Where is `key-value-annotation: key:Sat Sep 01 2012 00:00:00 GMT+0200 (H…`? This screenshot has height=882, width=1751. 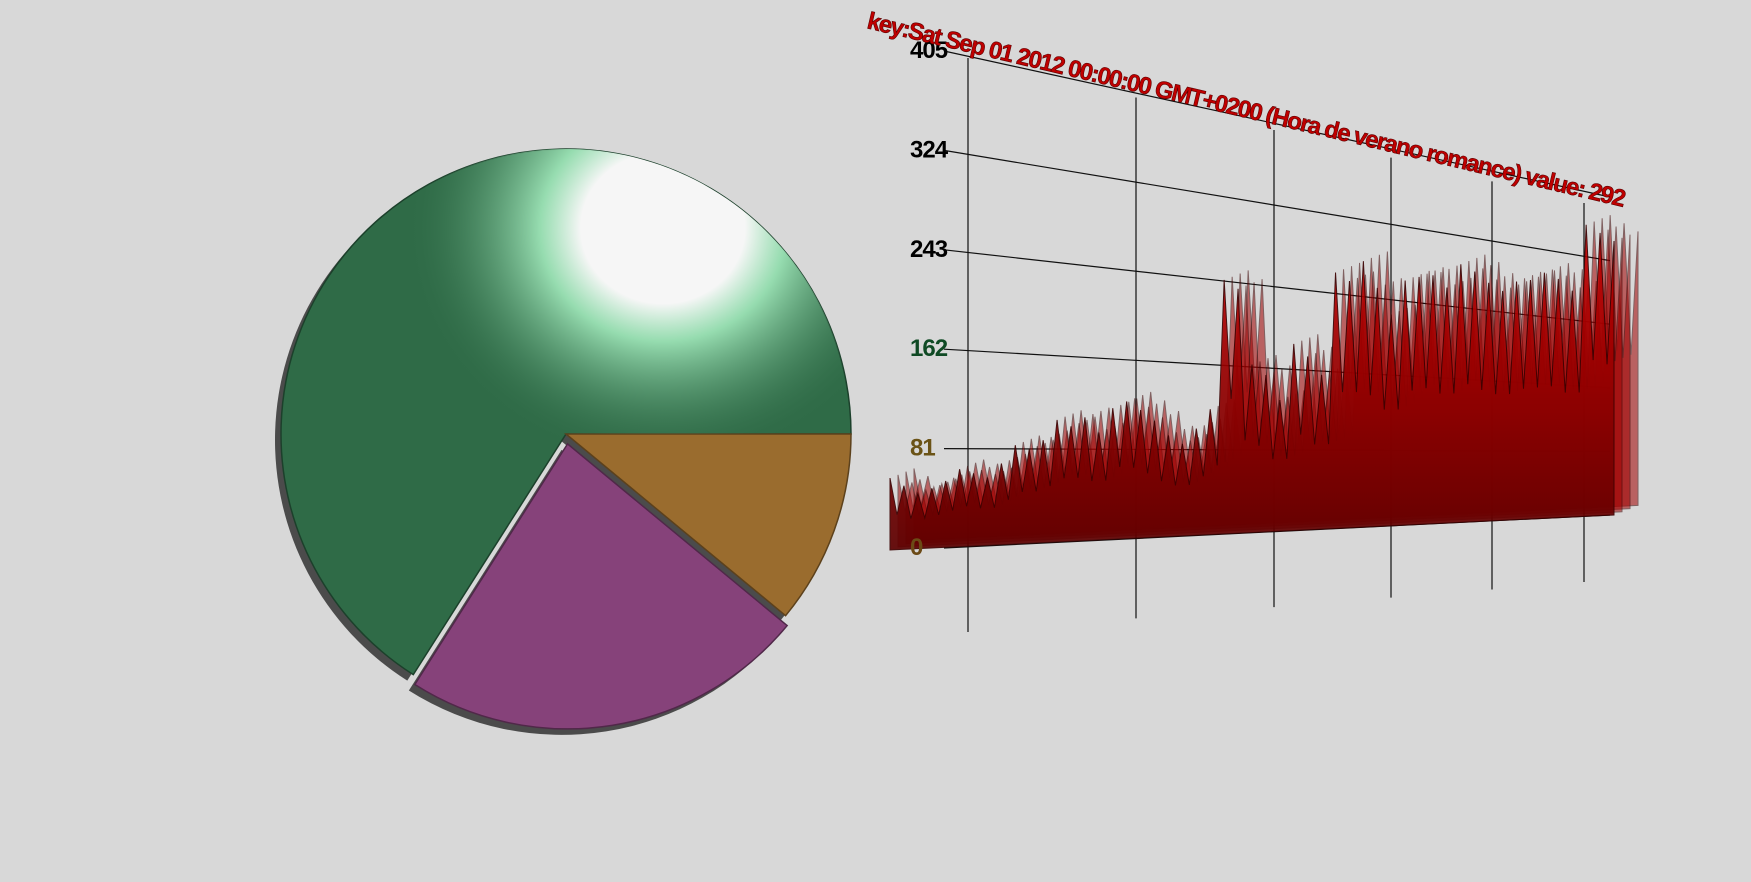 key-value-annotation: key:Sat Sep 01 2012 00:00:00 GMT+0200 (H… is located at coordinates (1246, 110).